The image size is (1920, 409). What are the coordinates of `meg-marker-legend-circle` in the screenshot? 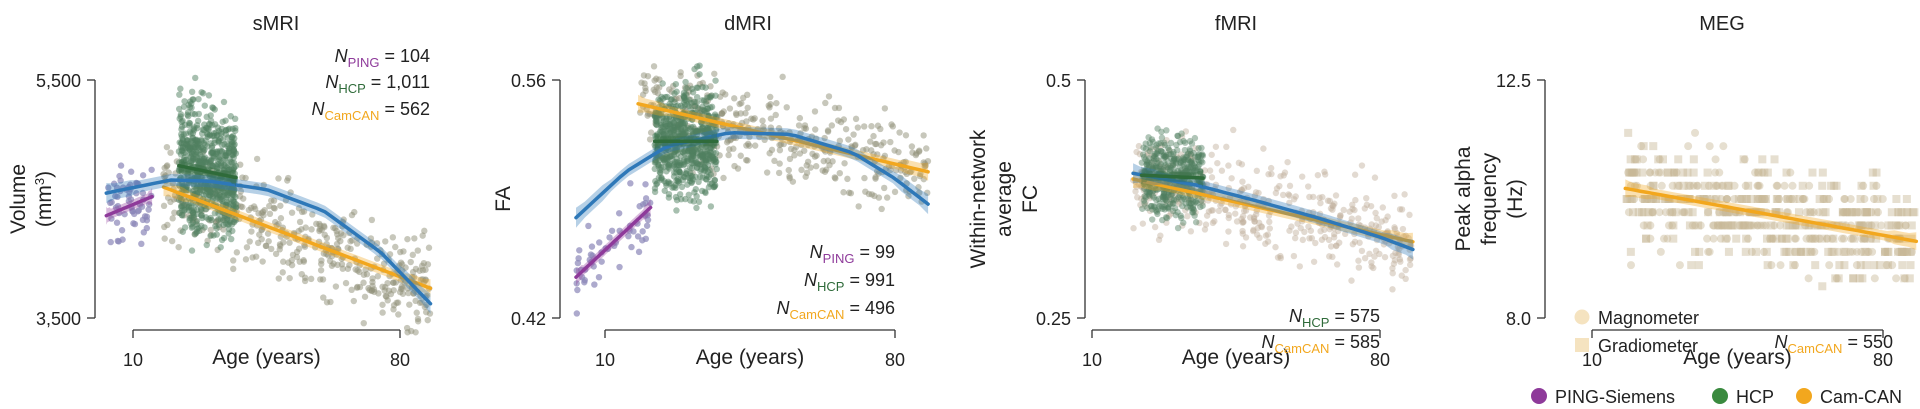 It's located at (1582, 317).